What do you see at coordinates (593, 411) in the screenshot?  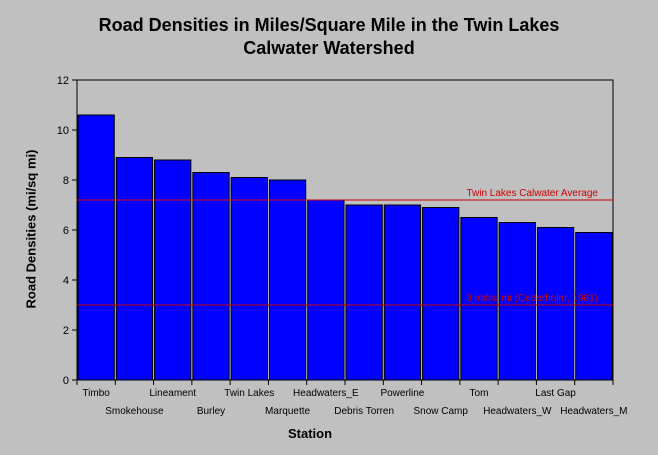 I see `x-tick-label-headwaters-m: Headwaters_M` at bounding box center [593, 411].